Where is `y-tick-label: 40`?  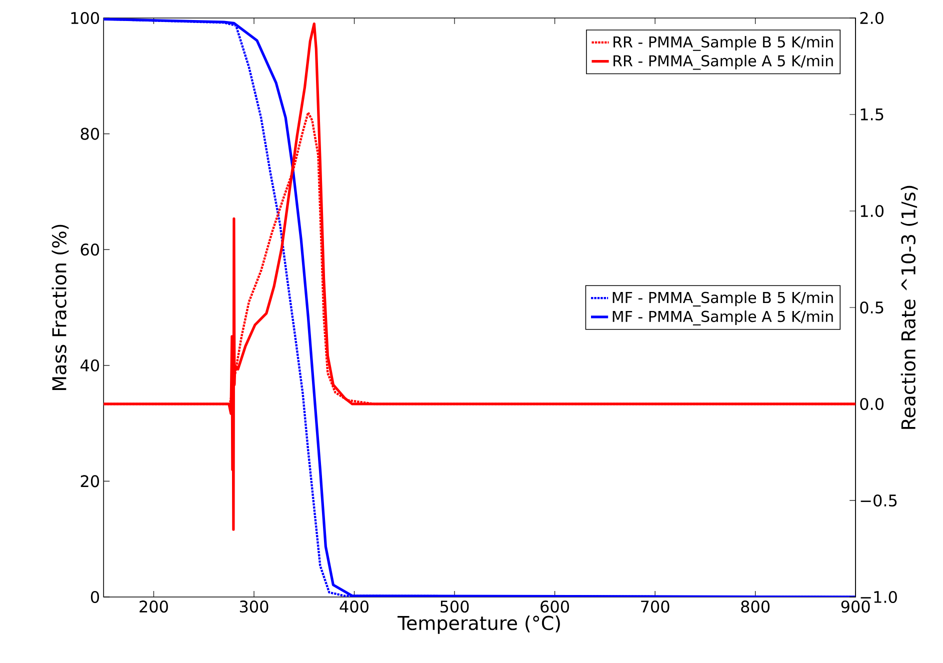 y-tick-label: 40 is located at coordinates (89, 365).